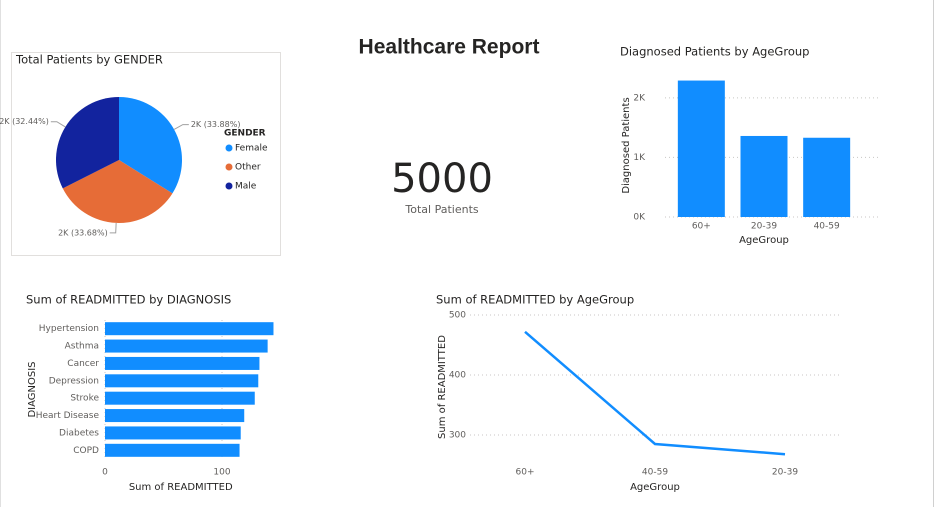 Image resolution: width=935 pixels, height=507 pixels. Describe the element at coordinates (535, 300) in the screenshot. I see `chart-title: Sum of READMITTED by AgeGroup` at that location.